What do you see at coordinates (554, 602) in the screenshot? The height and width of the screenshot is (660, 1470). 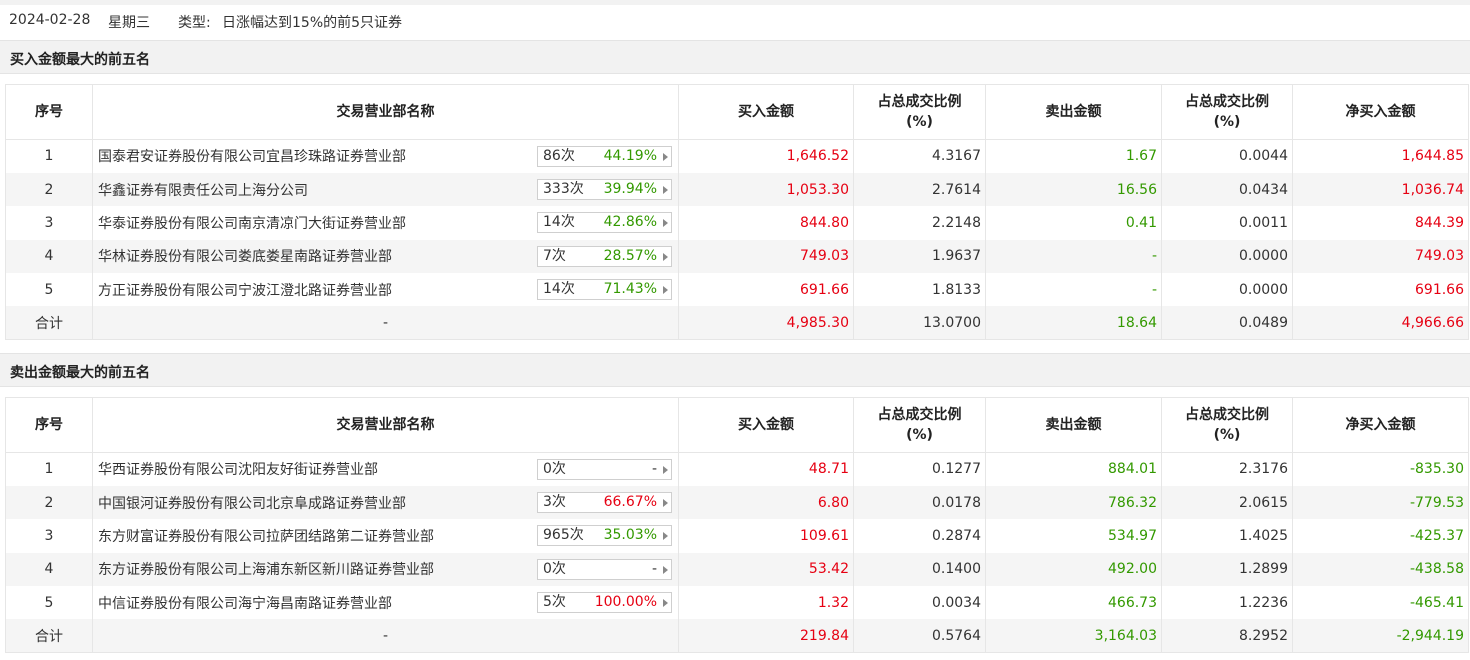 I see `appearance-count: 5次` at bounding box center [554, 602].